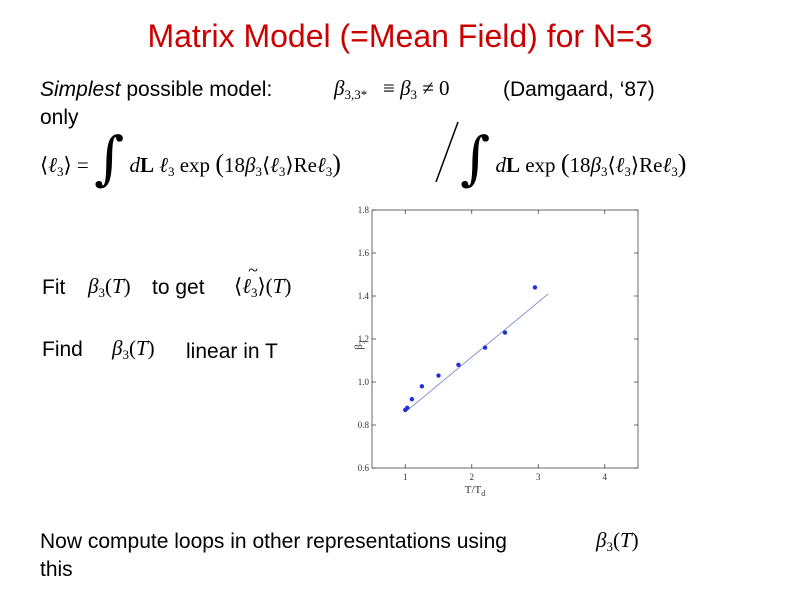  What do you see at coordinates (356, 94) in the screenshot?
I see `beta-subscript: 3,3*` at bounding box center [356, 94].